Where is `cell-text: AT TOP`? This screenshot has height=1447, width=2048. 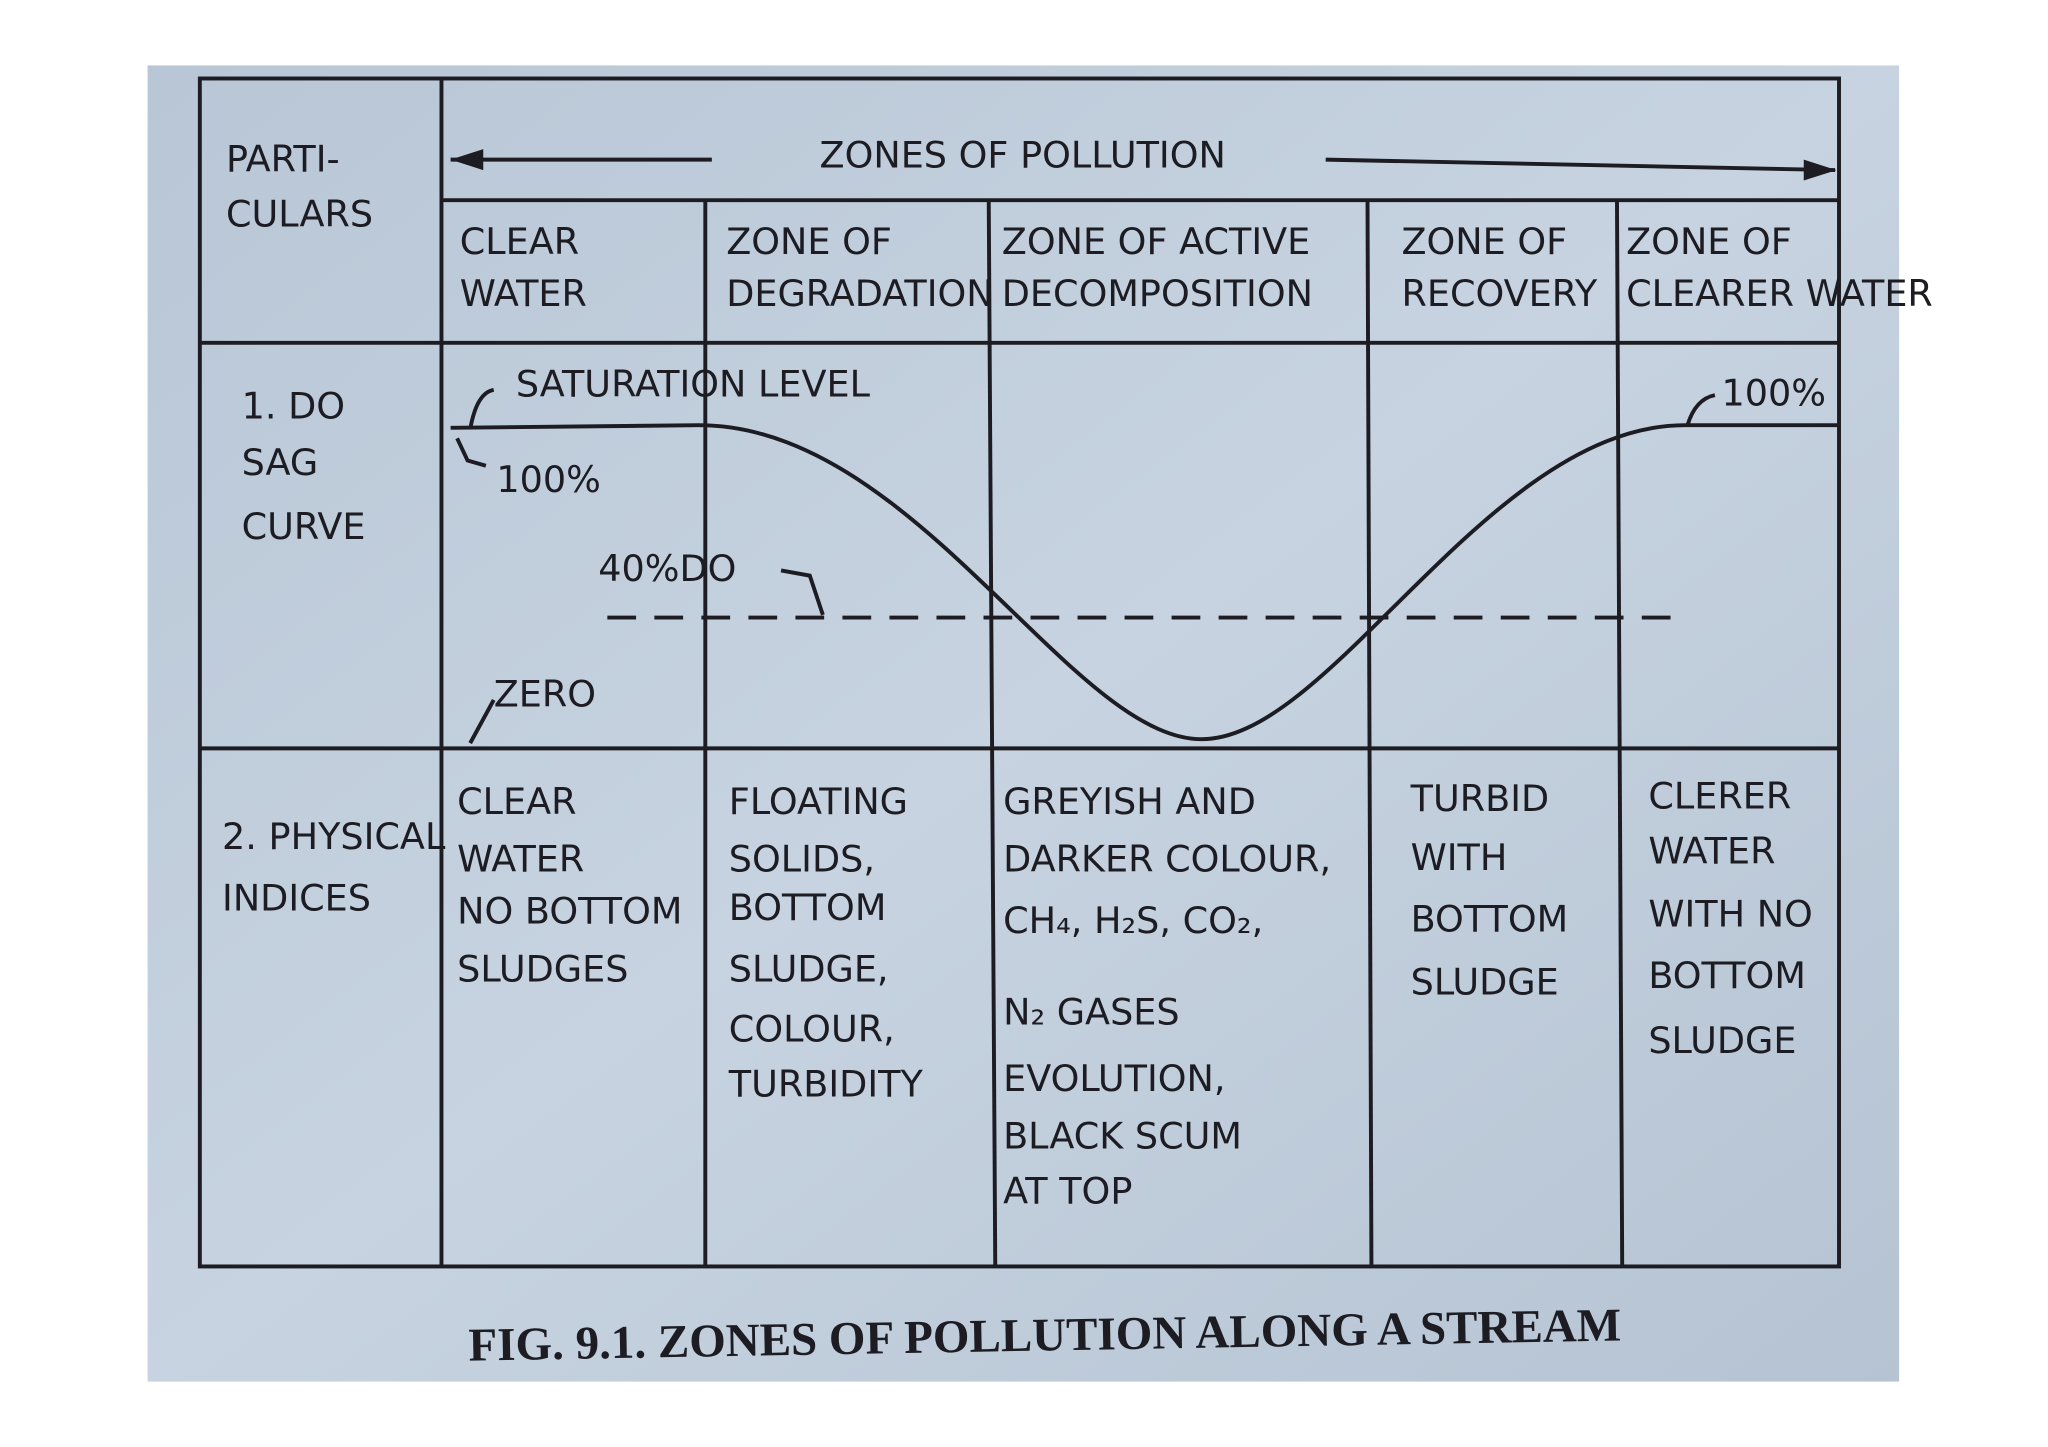 cell-text: AT TOP is located at coordinates (1067, 1191).